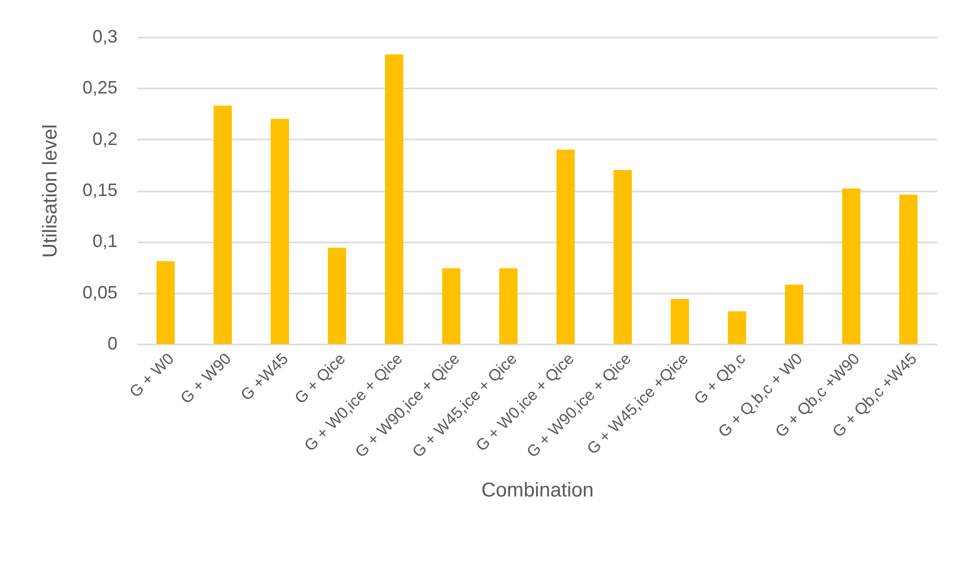 The height and width of the screenshot is (581, 957). What do you see at coordinates (537, 491) in the screenshot?
I see `x-axis-title: Combination` at bounding box center [537, 491].